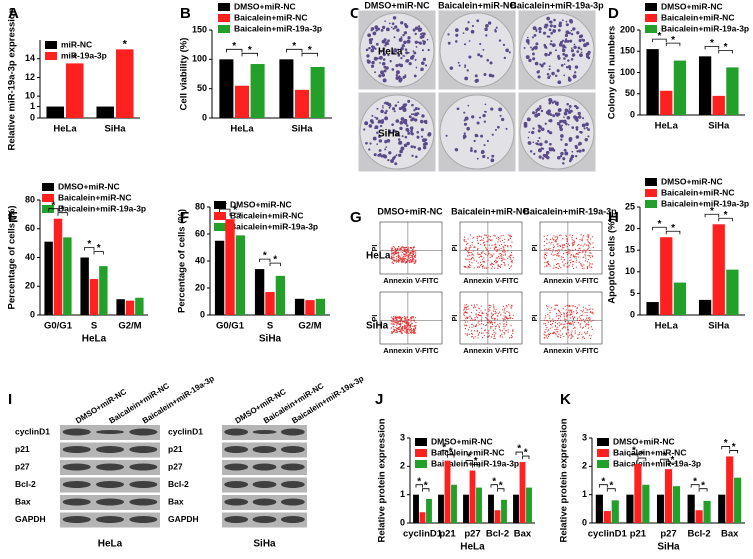 Image resolution: width=753 pixels, height=559 pixels. What do you see at coordinates (185, 13) in the screenshot?
I see `panel-label: B` at bounding box center [185, 13].